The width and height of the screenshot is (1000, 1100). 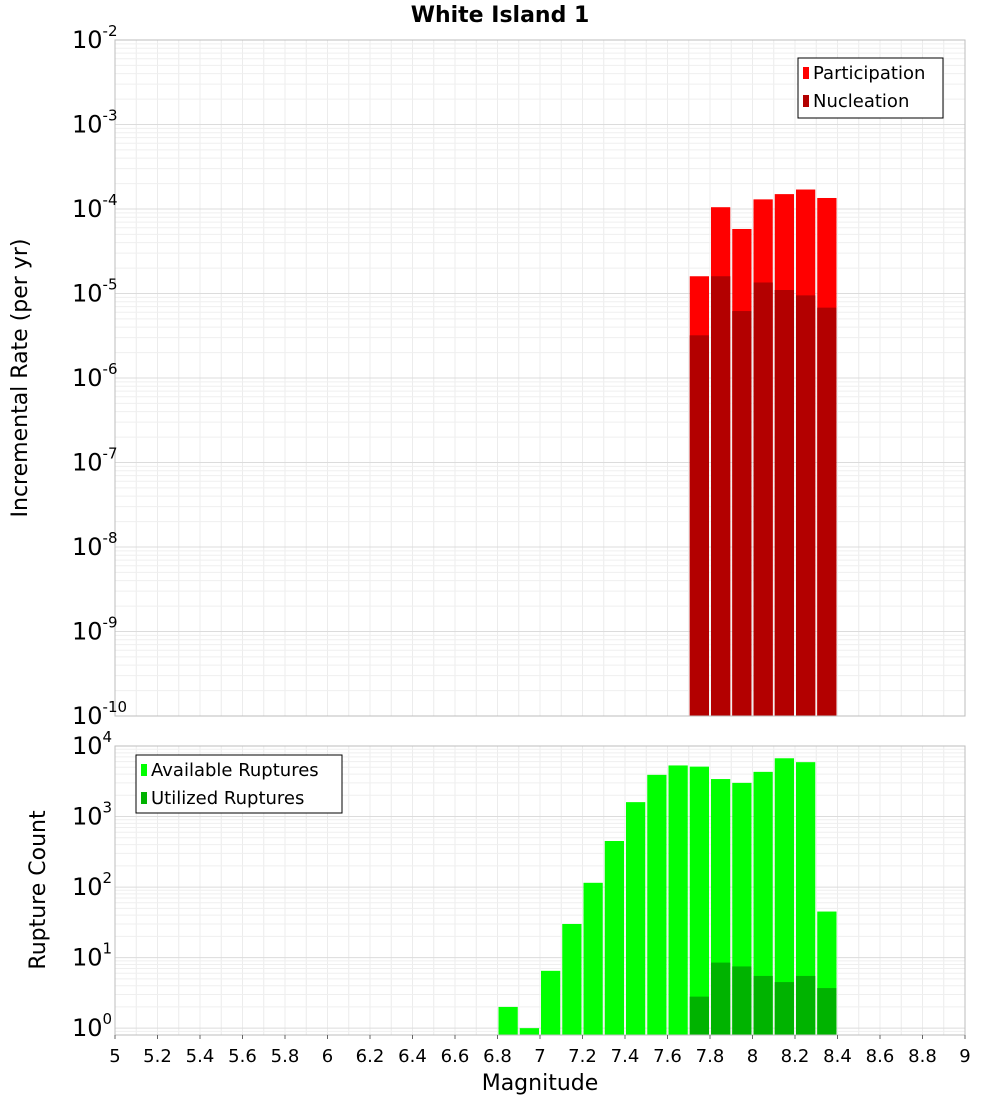 I want to click on y-tick-label: 10³, so click(x=92, y=815).